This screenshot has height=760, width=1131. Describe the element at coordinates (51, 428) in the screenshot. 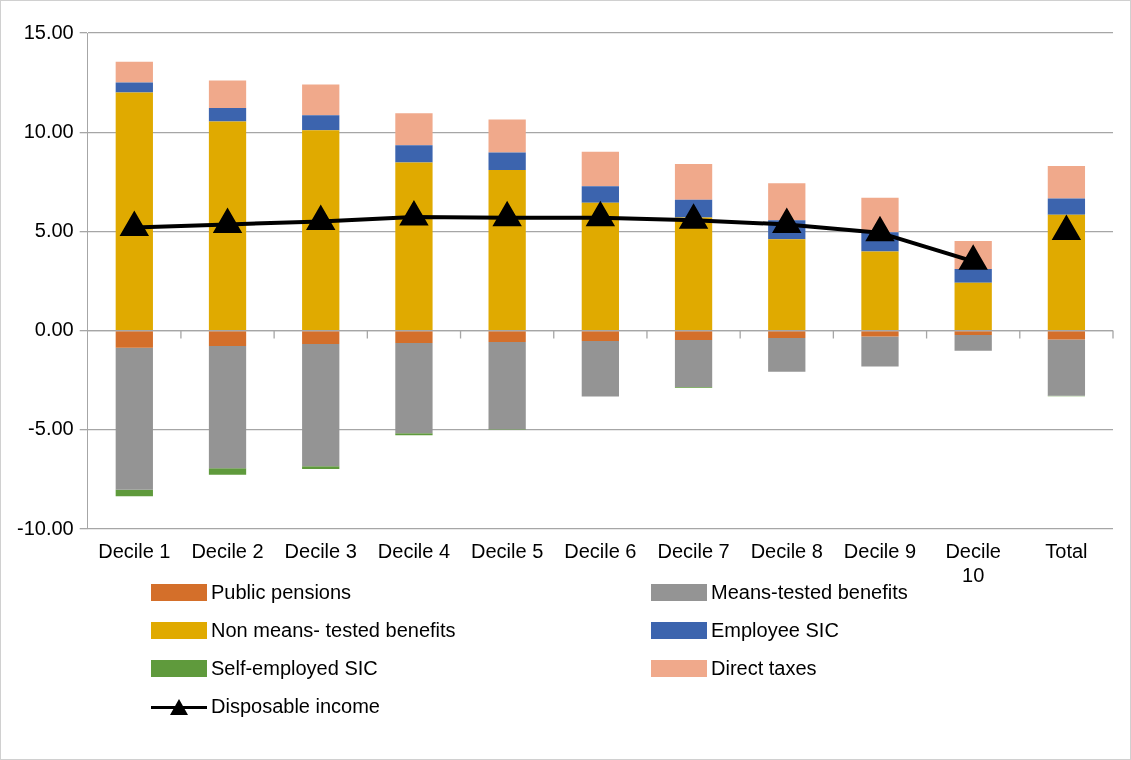

I see `y-tick-label: -5.00` at that location.